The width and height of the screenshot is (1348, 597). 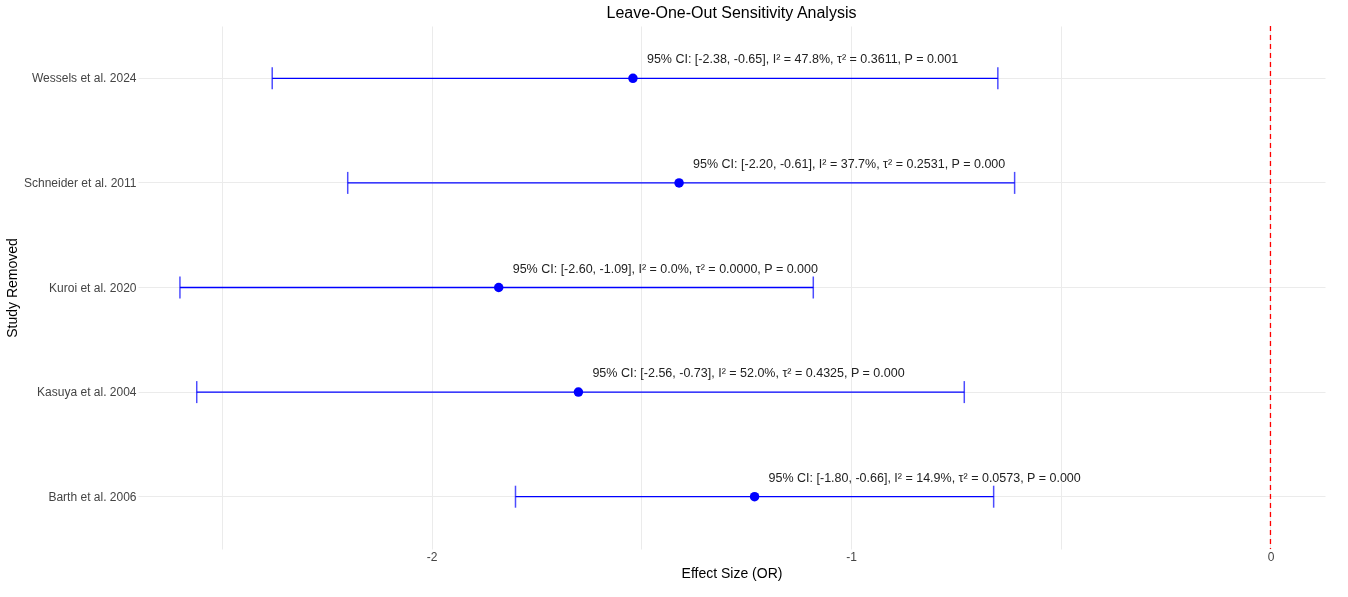 I want to click on x-tick-label: -1, so click(x=852, y=556).